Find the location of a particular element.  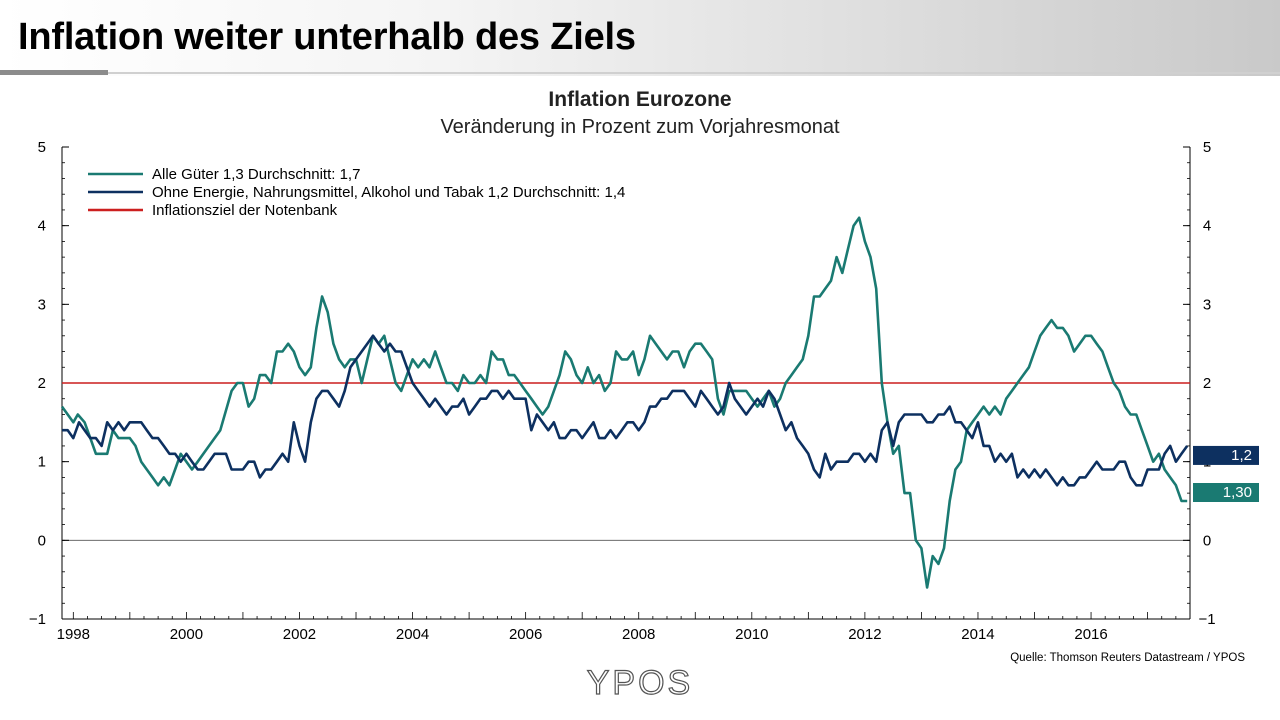

end-label-text: 1,2 is located at coordinates (1241, 455).